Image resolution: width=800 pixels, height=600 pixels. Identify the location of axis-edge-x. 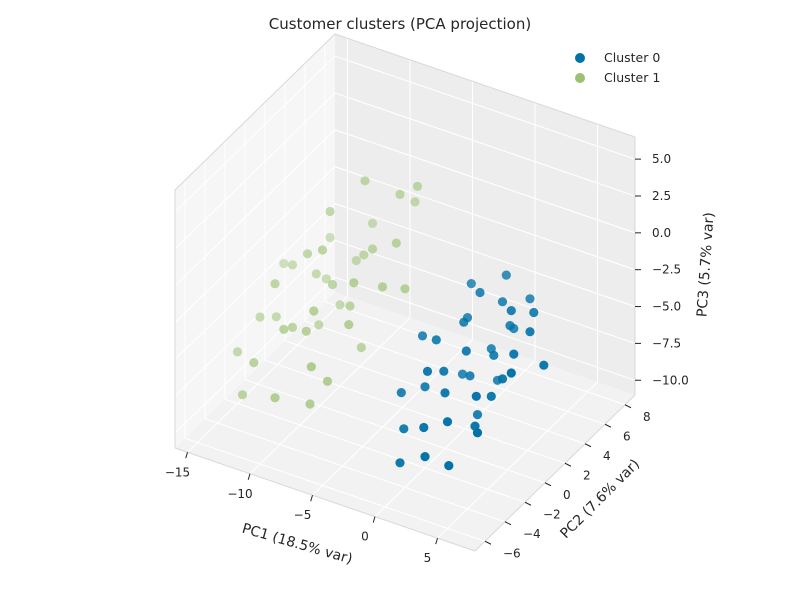
(325, 499).